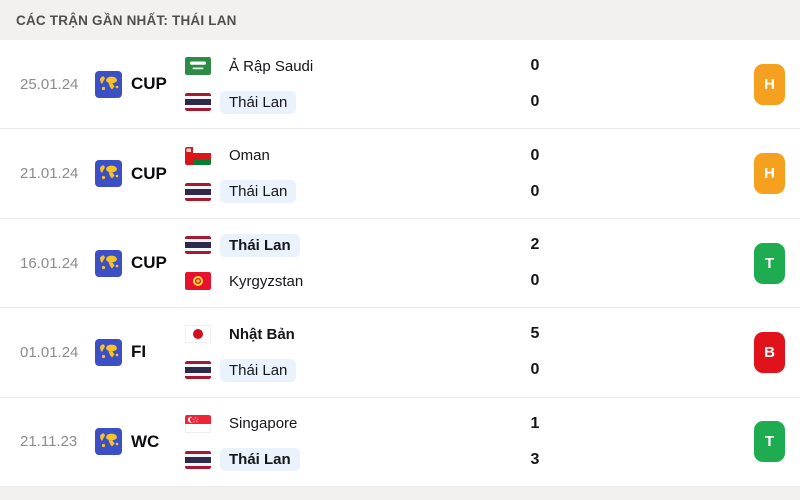 The width and height of the screenshot is (800, 500). What do you see at coordinates (145, 441) in the screenshot?
I see `competition-label: WC` at bounding box center [145, 441].